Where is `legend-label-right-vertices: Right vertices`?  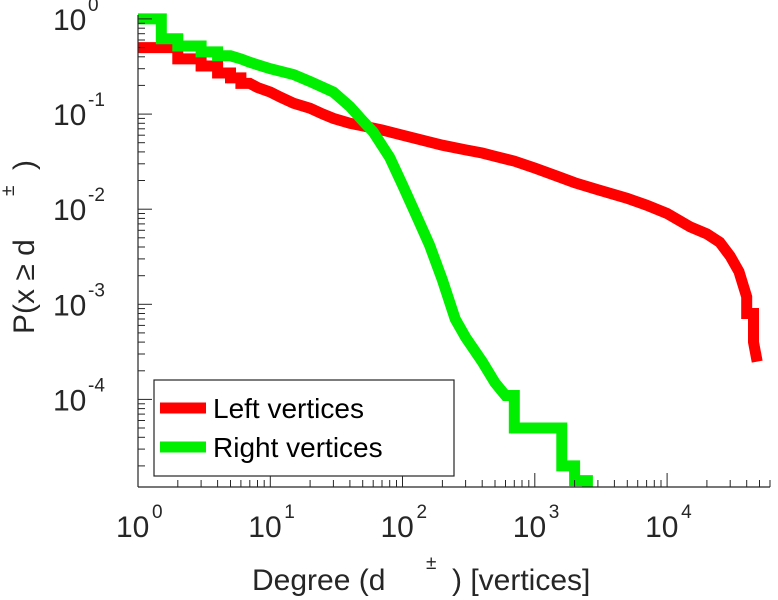
legend-label-right-vertices: Right vertices is located at coordinates (298, 447).